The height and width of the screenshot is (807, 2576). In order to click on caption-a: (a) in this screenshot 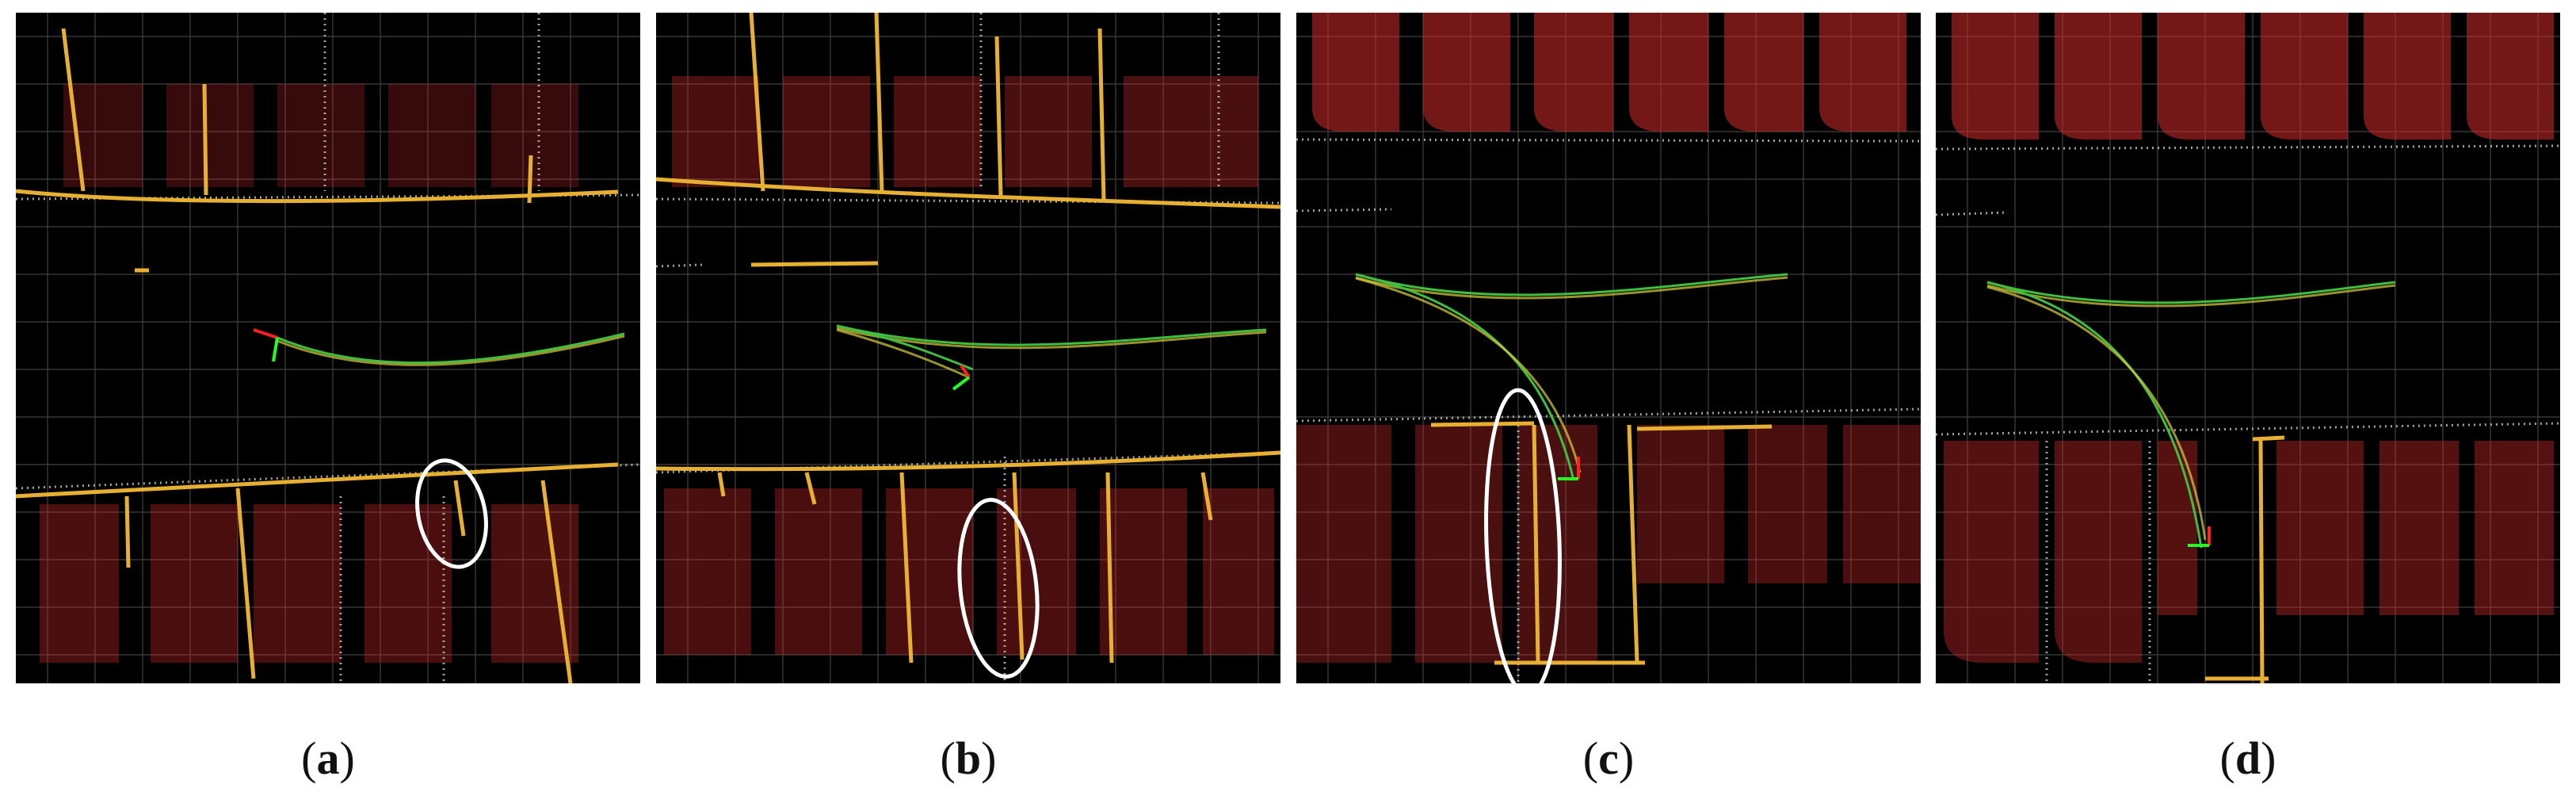, I will do `click(328, 758)`.